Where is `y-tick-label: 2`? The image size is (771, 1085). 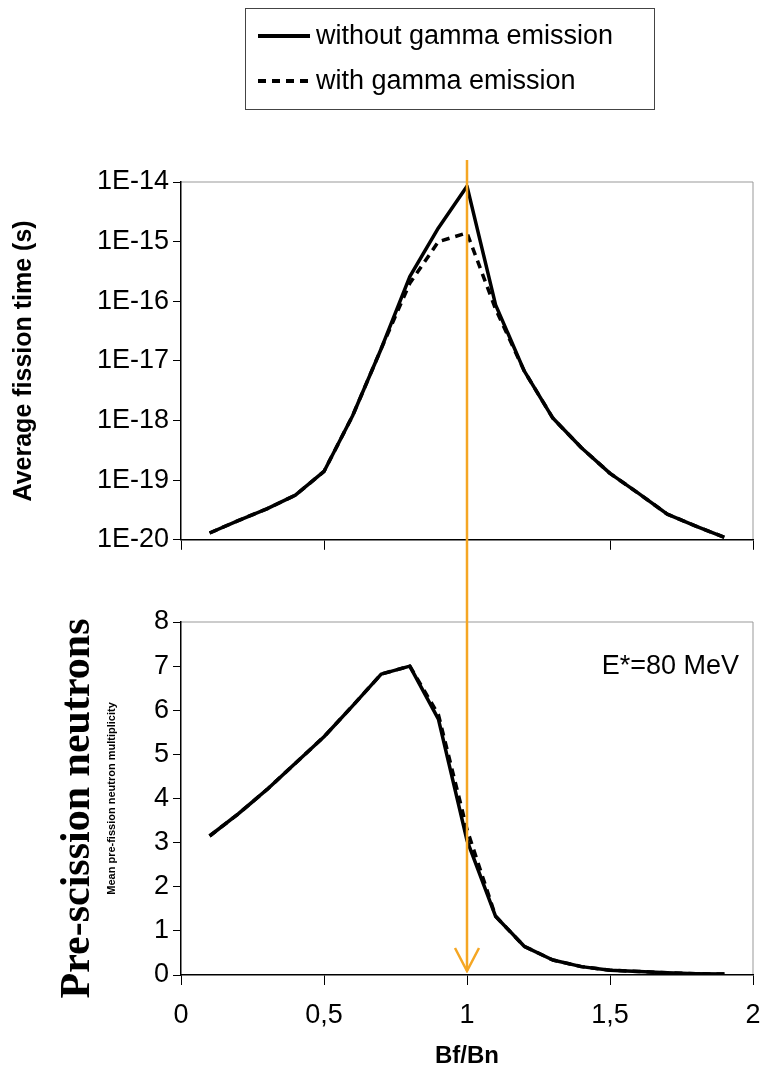 y-tick-label: 2 is located at coordinates (161, 885).